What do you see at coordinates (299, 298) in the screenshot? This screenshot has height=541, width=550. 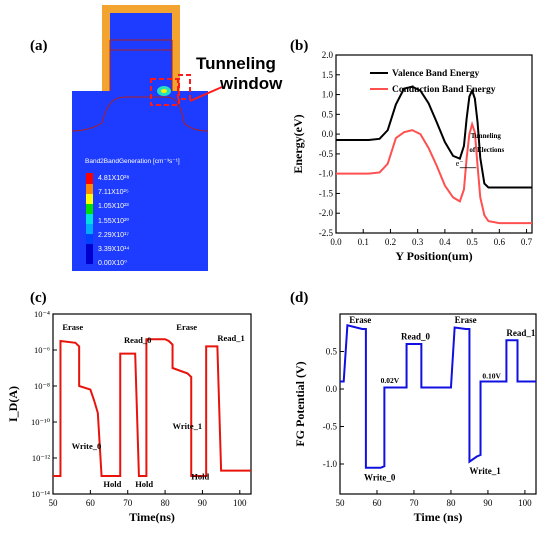 I see `panel-d-label: (d)` at bounding box center [299, 298].